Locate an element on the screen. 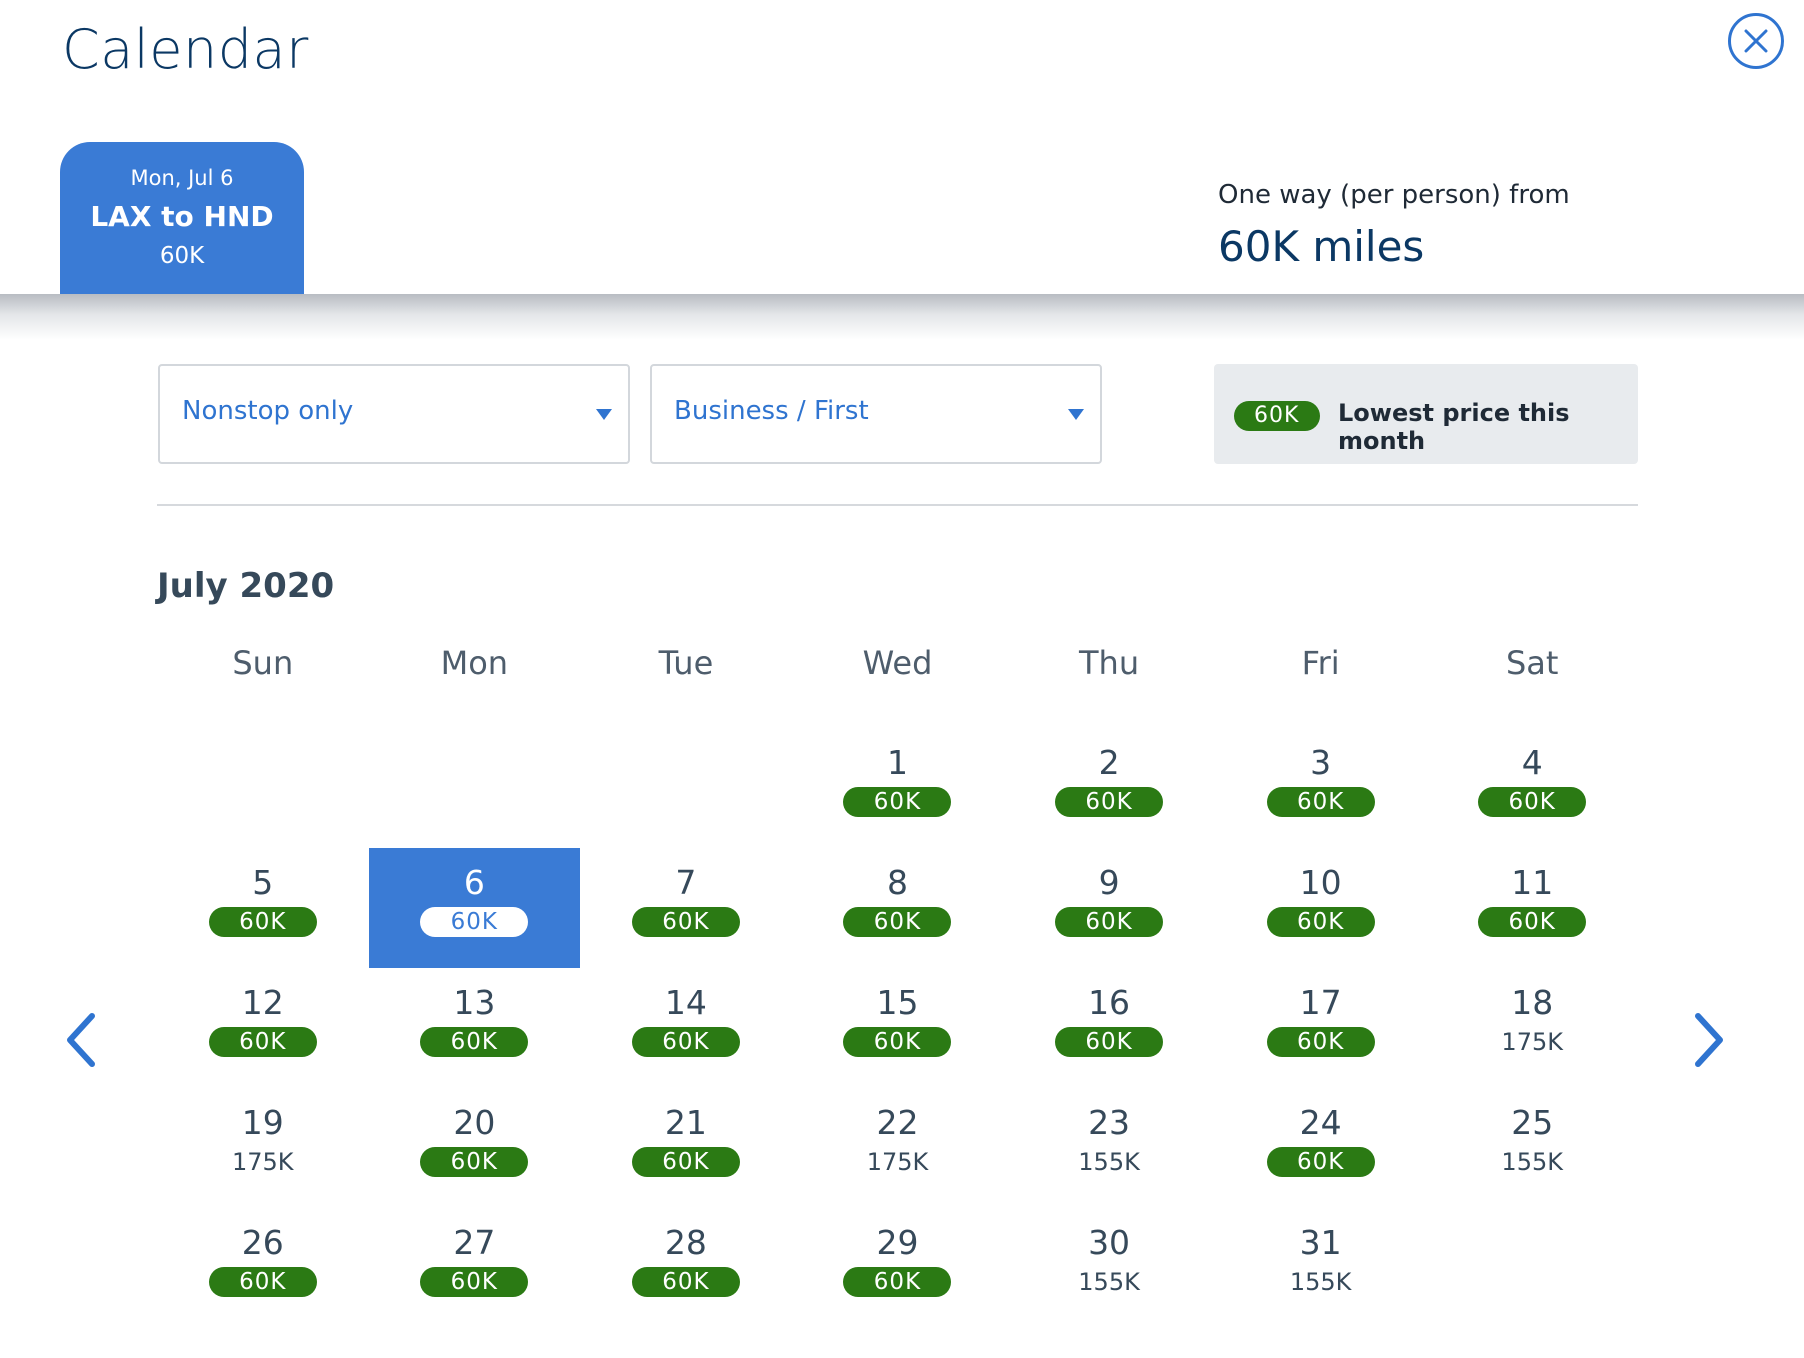 The image size is (1804, 1358). calendar-day: 23 155K is located at coordinates (1109, 1148).